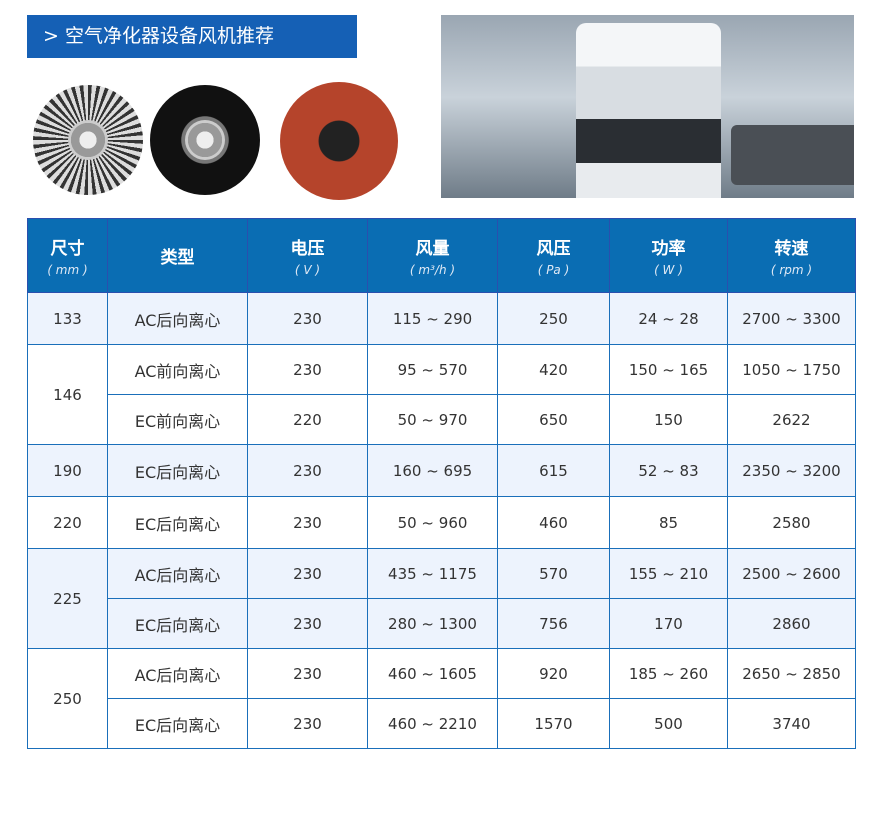 This screenshot has width=880, height=815. Describe the element at coordinates (668, 623) in the screenshot. I see `table-cell: 170` at that location.